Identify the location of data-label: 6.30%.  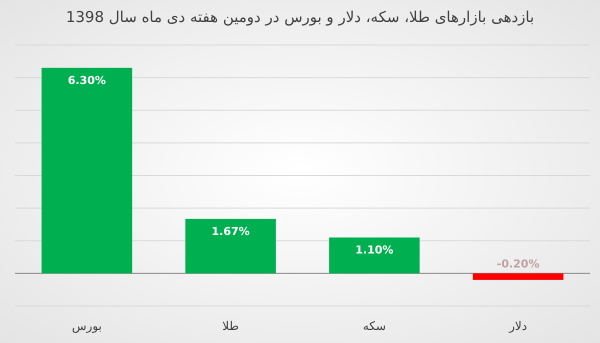
(87, 80).